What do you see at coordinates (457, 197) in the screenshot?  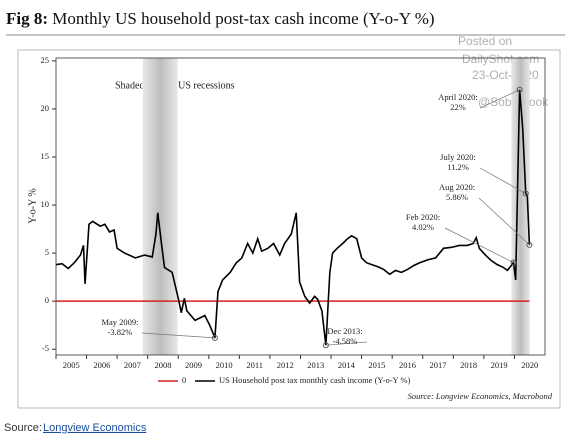 I see `annotation-text: 5.86%` at bounding box center [457, 197].